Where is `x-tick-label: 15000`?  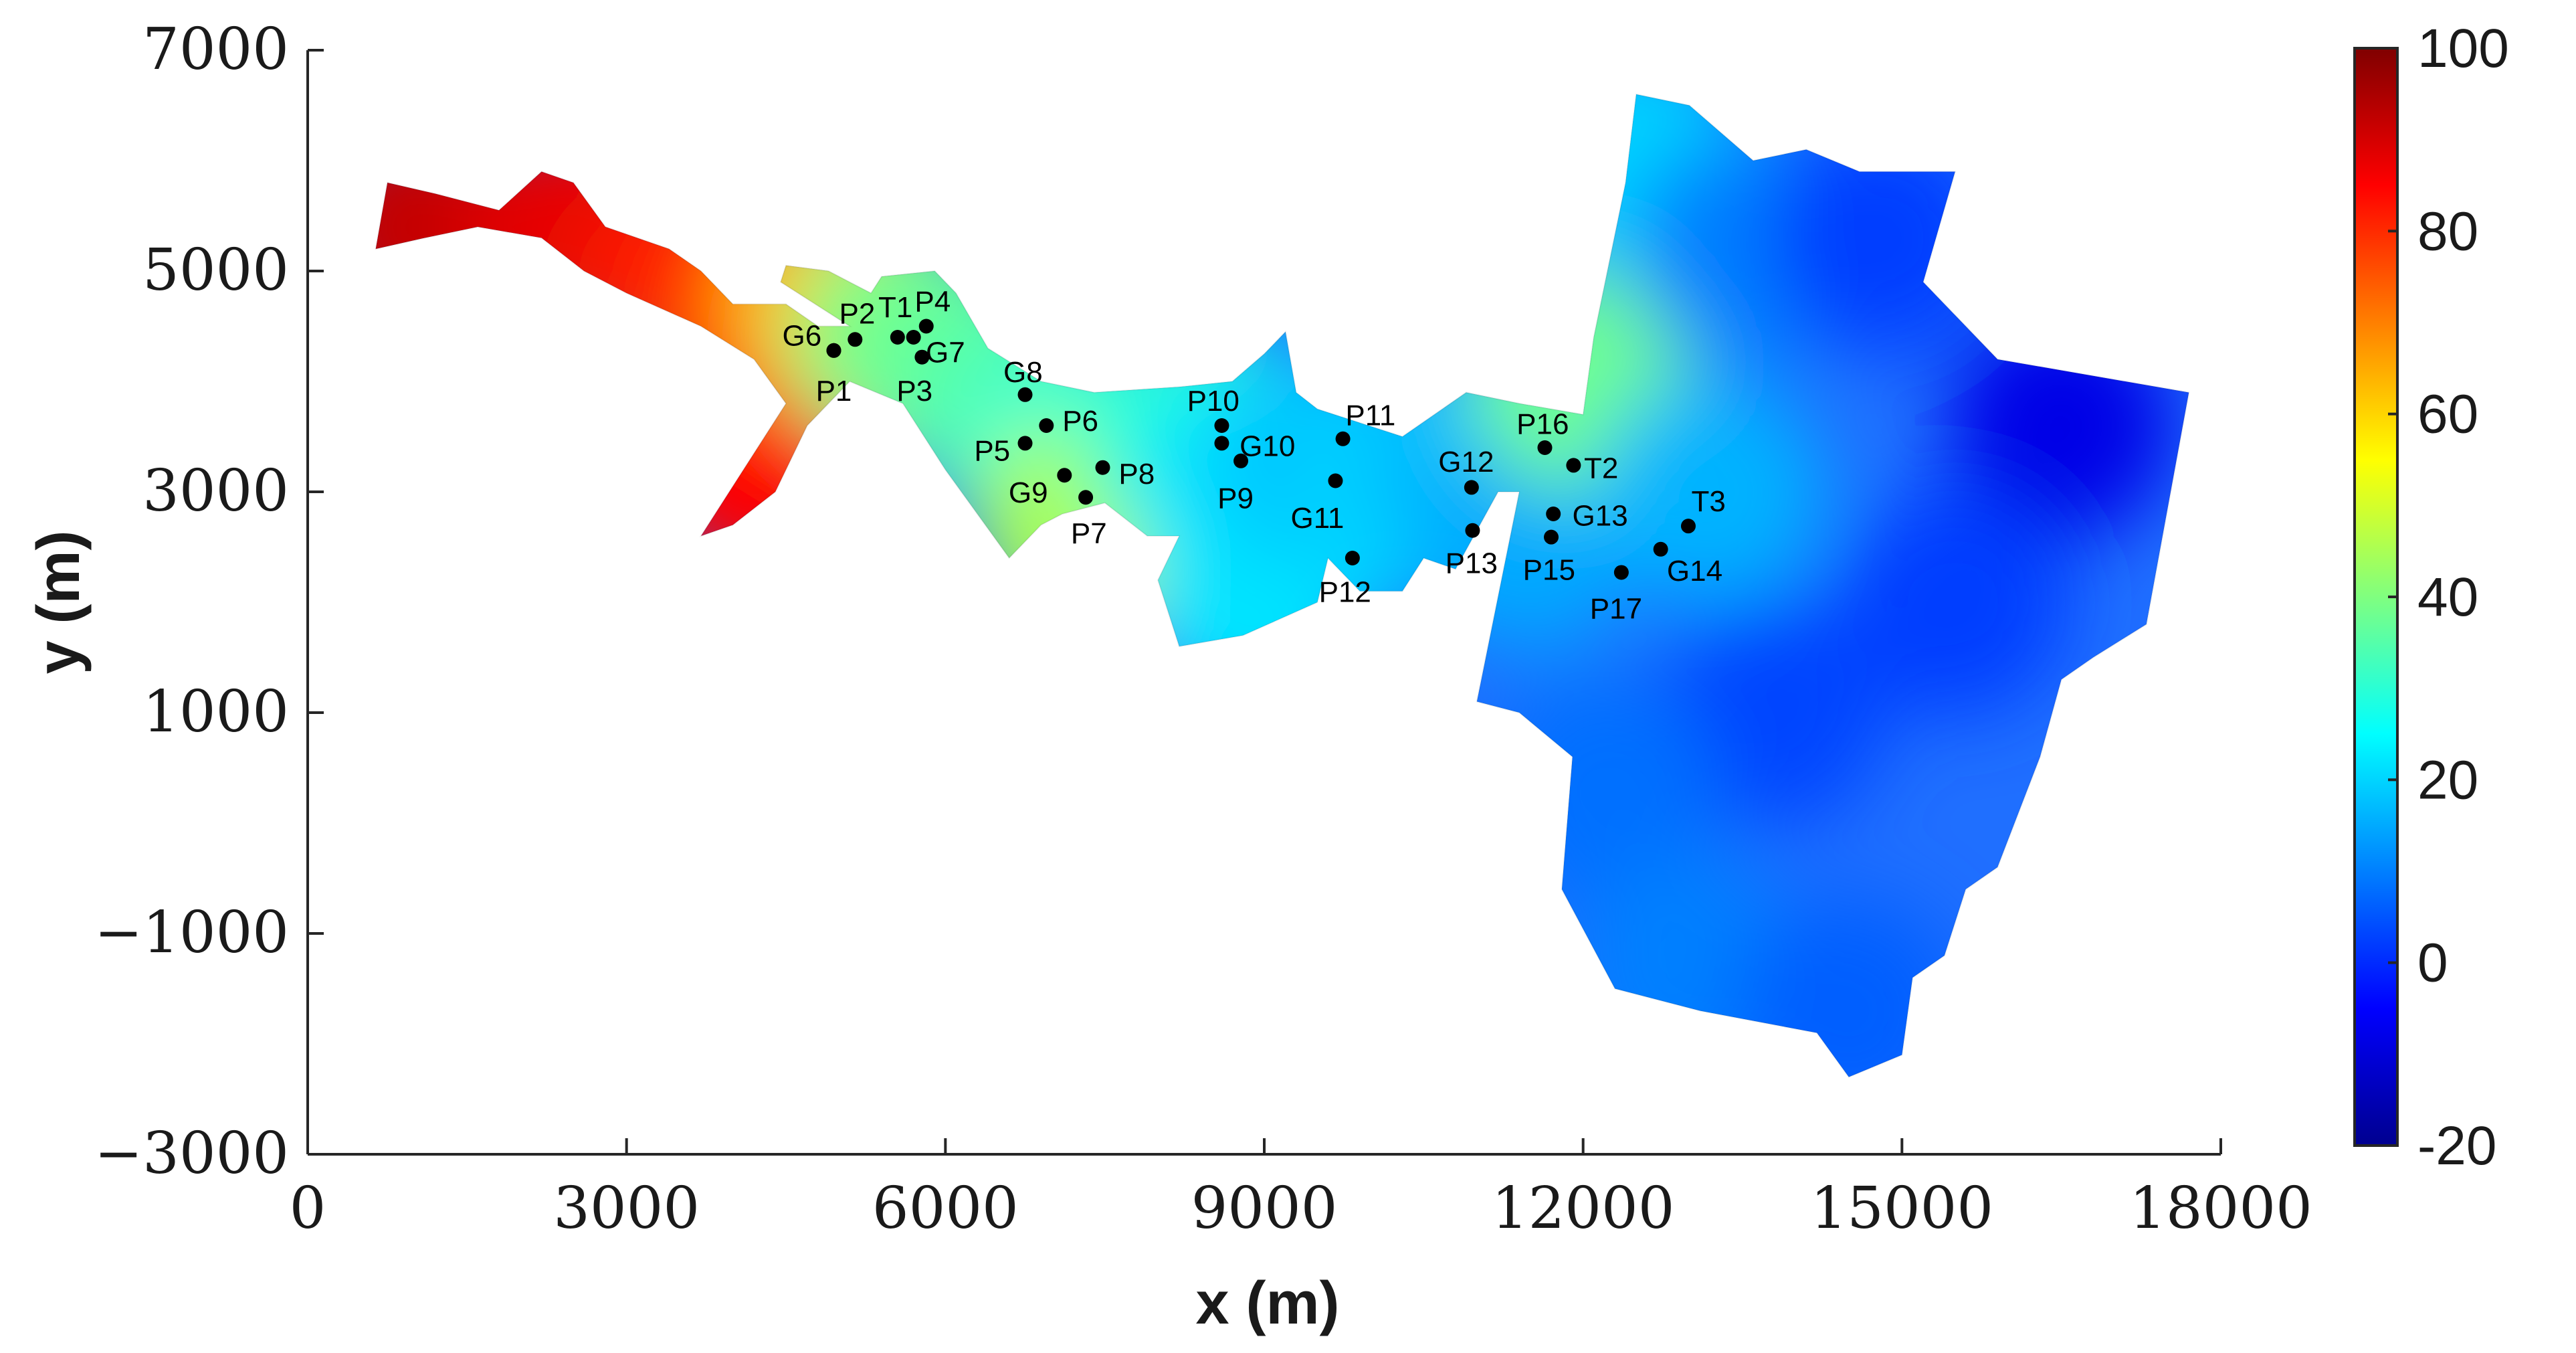
x-tick-label: 15000 is located at coordinates (1902, 1208).